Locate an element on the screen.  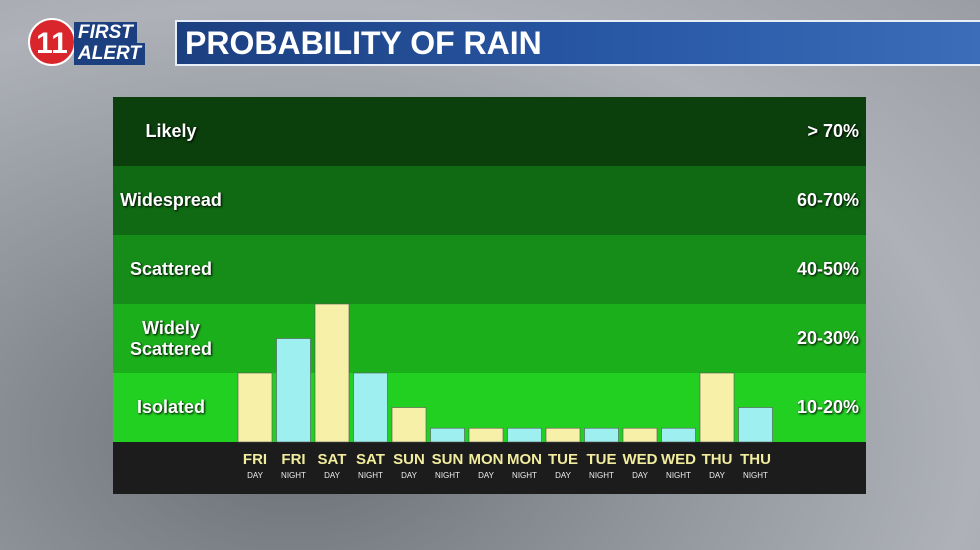
chart-title: PROBABILITY OF RAIN is located at coordinates (363, 43).